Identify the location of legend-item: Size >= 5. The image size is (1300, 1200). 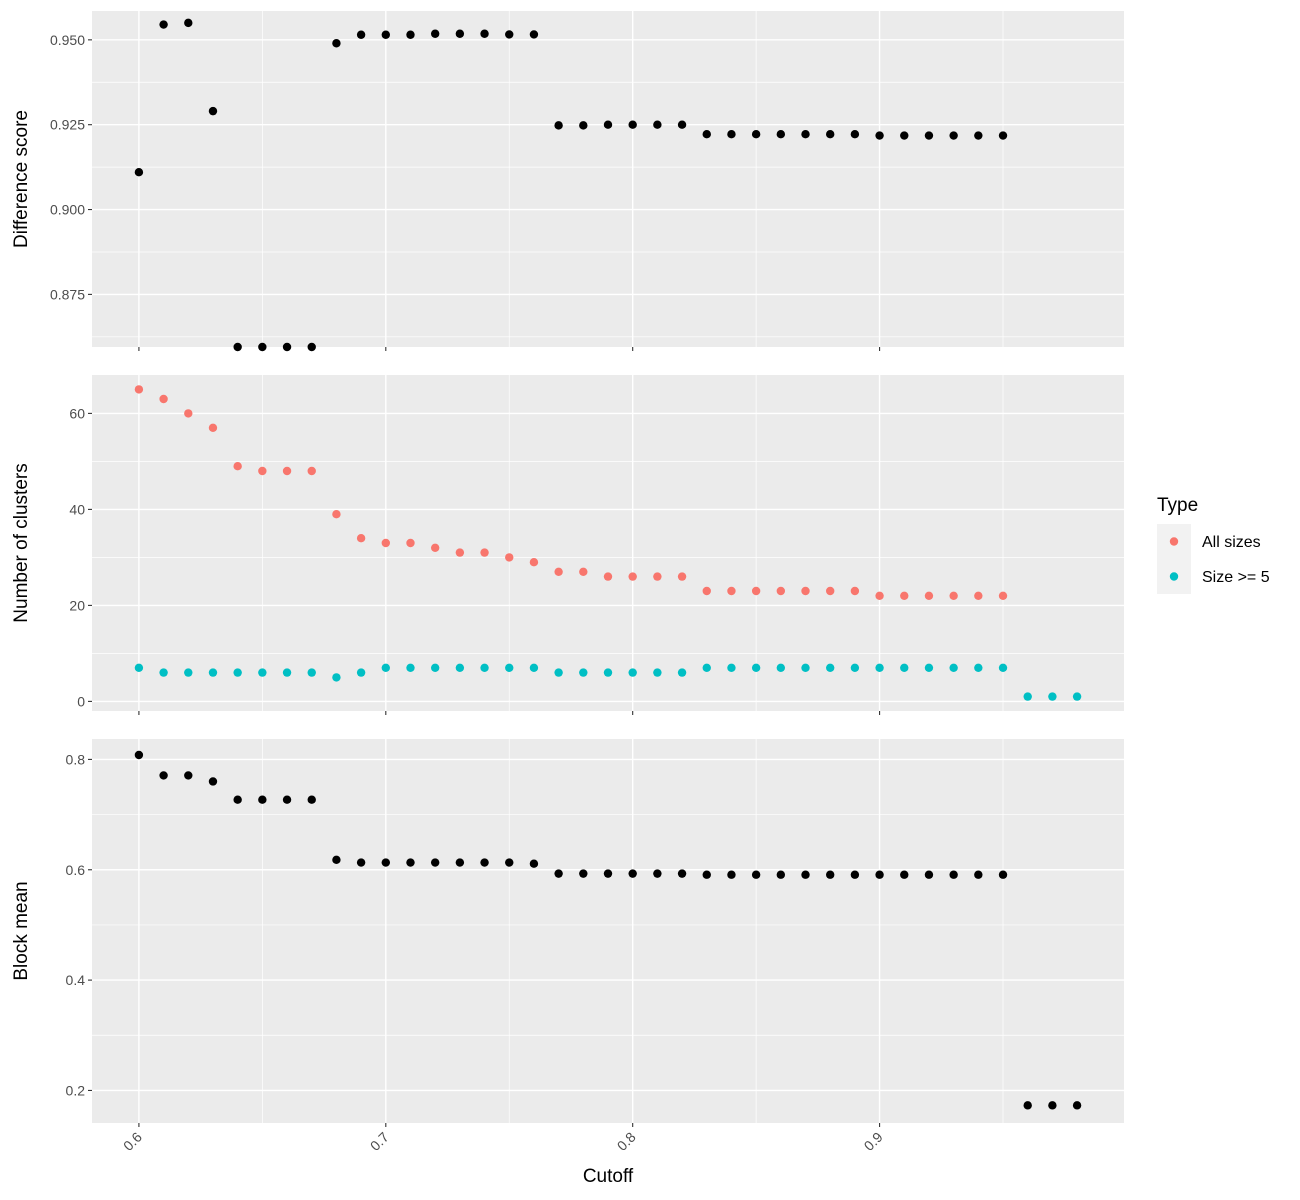
(1213, 576).